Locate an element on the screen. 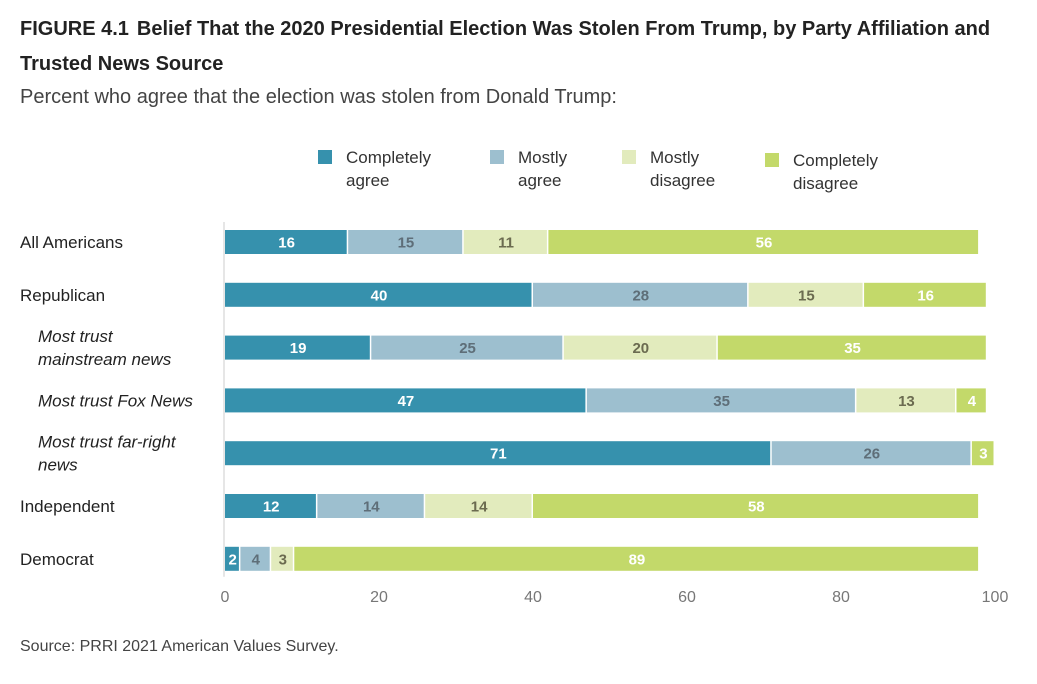  row-label: All Americans is located at coordinates (71, 242).